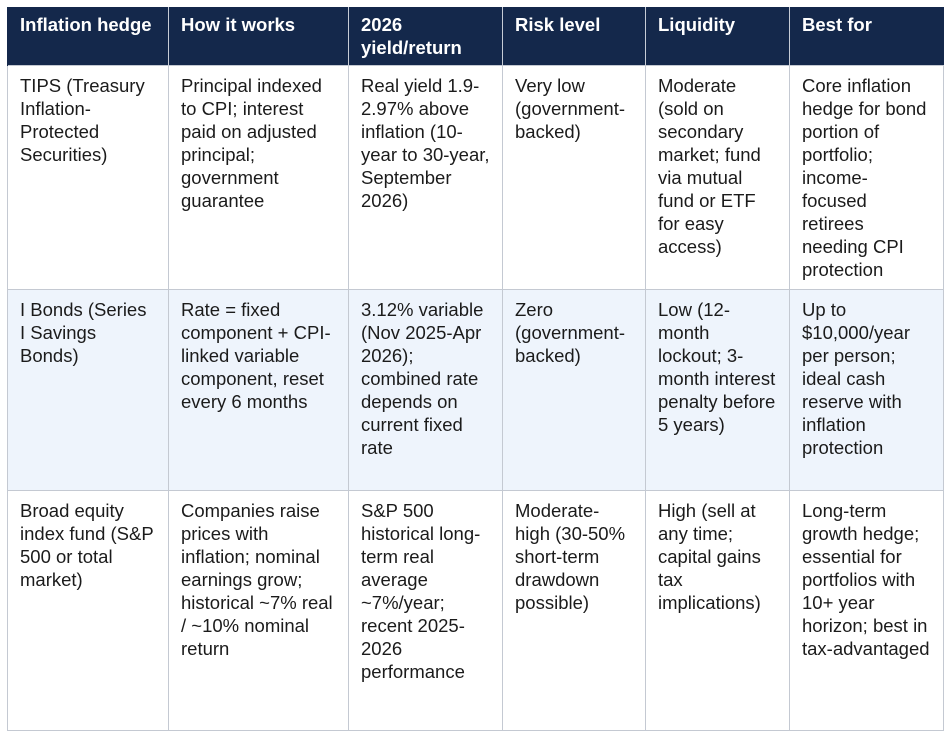 This screenshot has width=948, height=731. Describe the element at coordinates (88, 36) in the screenshot. I see `header-inflation-hedge: Inflation hedge` at that location.